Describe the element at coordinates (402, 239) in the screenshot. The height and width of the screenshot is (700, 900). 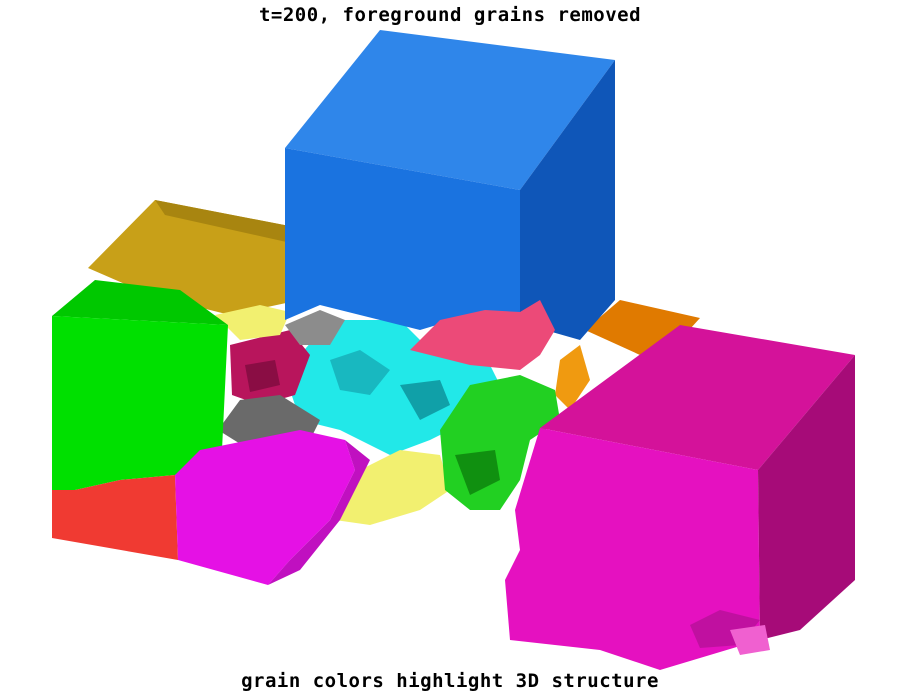
I see `blue-front-face` at that location.